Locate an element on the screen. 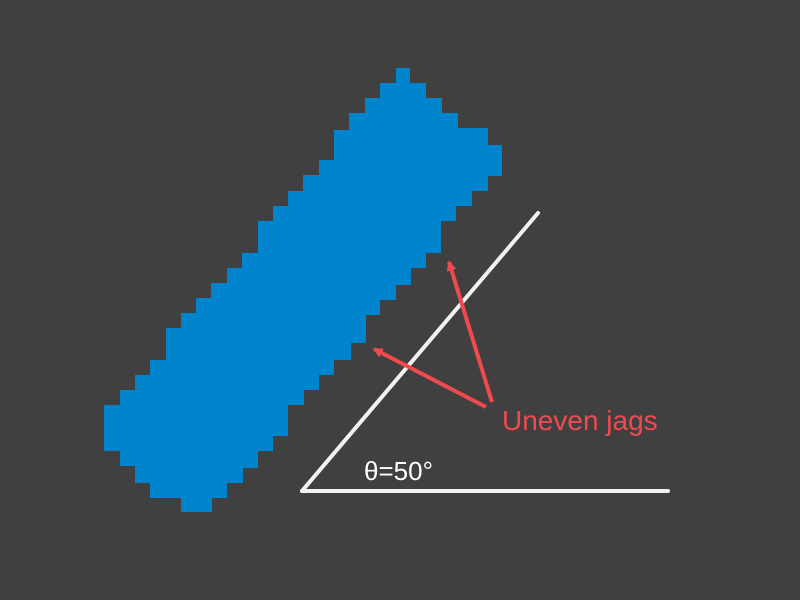 This screenshot has width=800, height=600. angle-slanted-line is located at coordinates (420, 352).